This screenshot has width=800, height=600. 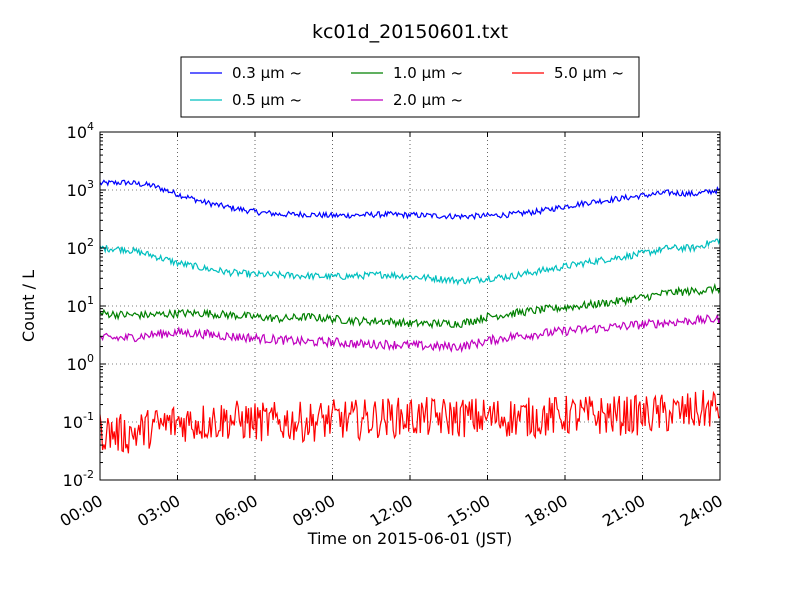 What do you see at coordinates (78, 479) in the screenshot?
I see `y-tick-label: 10⁻²` at bounding box center [78, 479].